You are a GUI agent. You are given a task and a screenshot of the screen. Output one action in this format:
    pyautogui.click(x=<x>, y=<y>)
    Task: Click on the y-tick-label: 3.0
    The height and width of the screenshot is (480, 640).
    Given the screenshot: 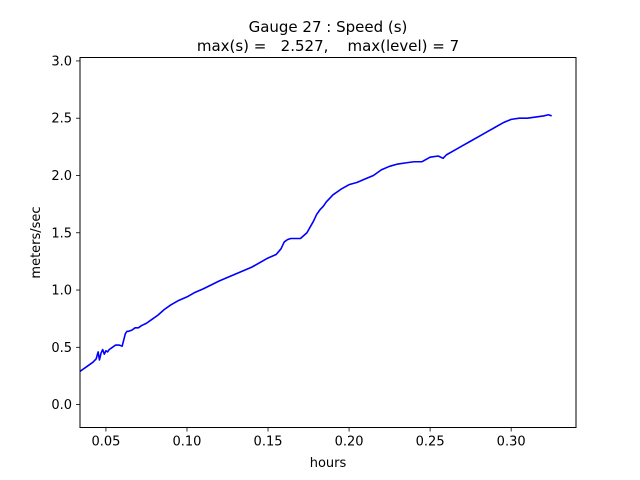 What is the action you would take?
    pyautogui.click(x=61, y=61)
    